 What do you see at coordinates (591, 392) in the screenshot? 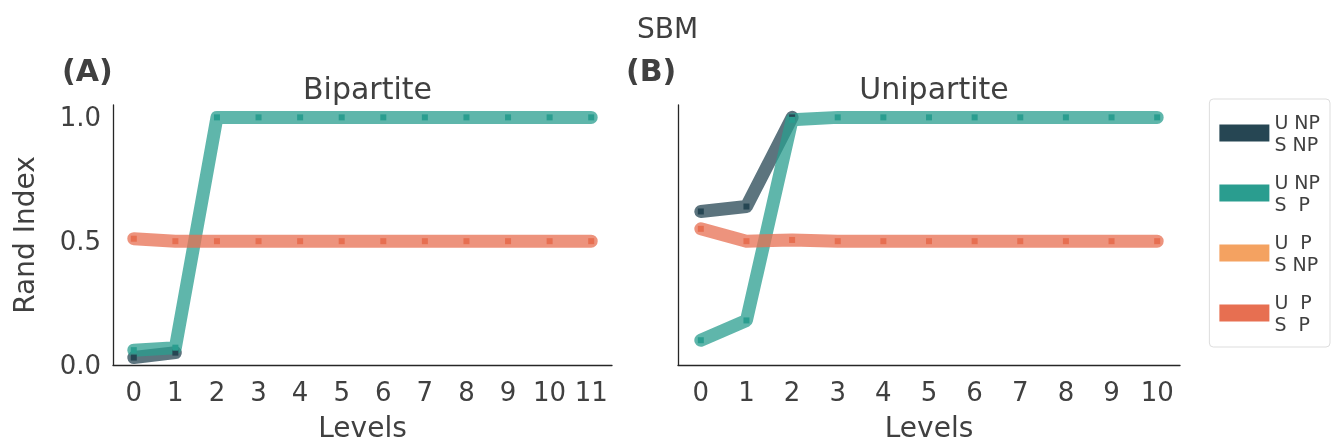
I see `x-tick-label: 11` at bounding box center [591, 392].